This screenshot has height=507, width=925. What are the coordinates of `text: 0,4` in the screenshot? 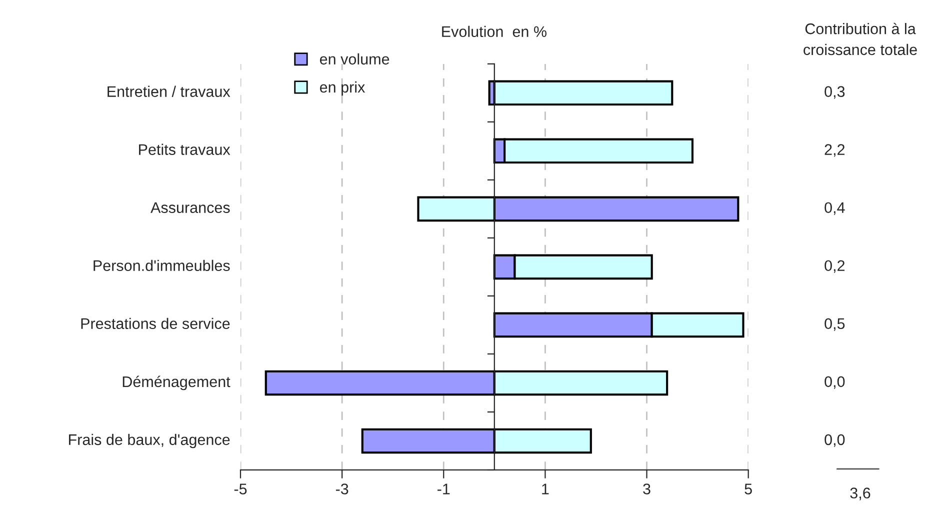 It's located at (834, 208).